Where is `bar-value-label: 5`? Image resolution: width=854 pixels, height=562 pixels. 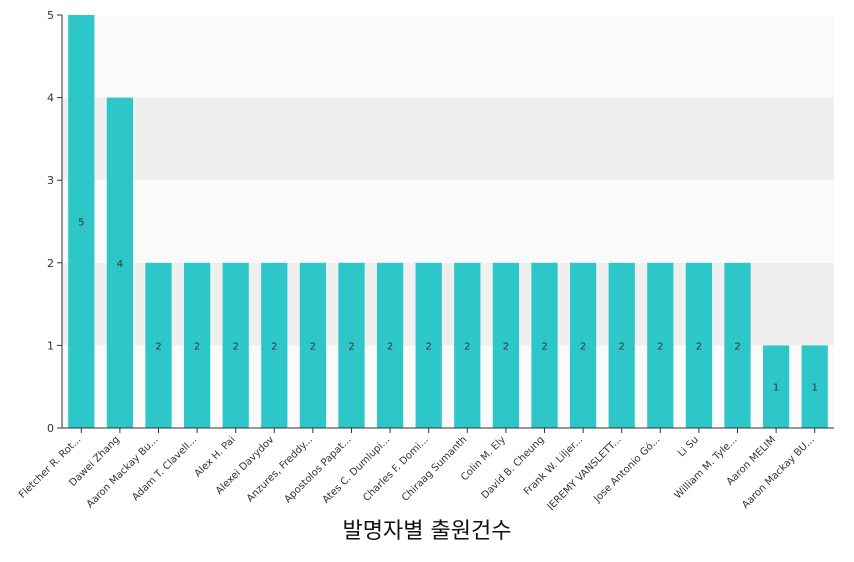 bar-value-label: 5 is located at coordinates (81, 223).